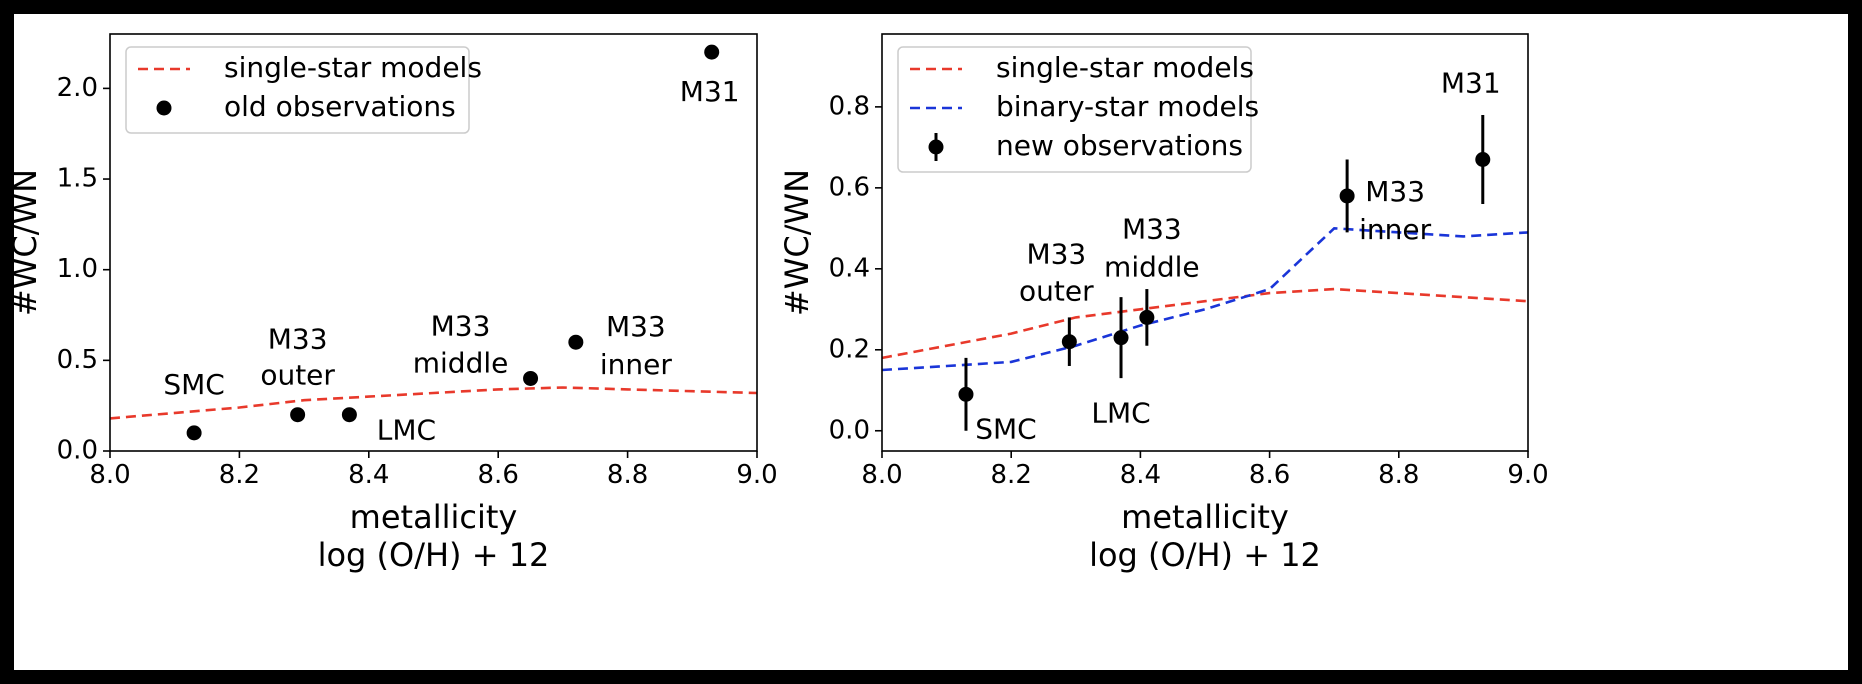 This screenshot has height=684, width=1862. I want to click on legend-label: new observations, so click(1119, 145).